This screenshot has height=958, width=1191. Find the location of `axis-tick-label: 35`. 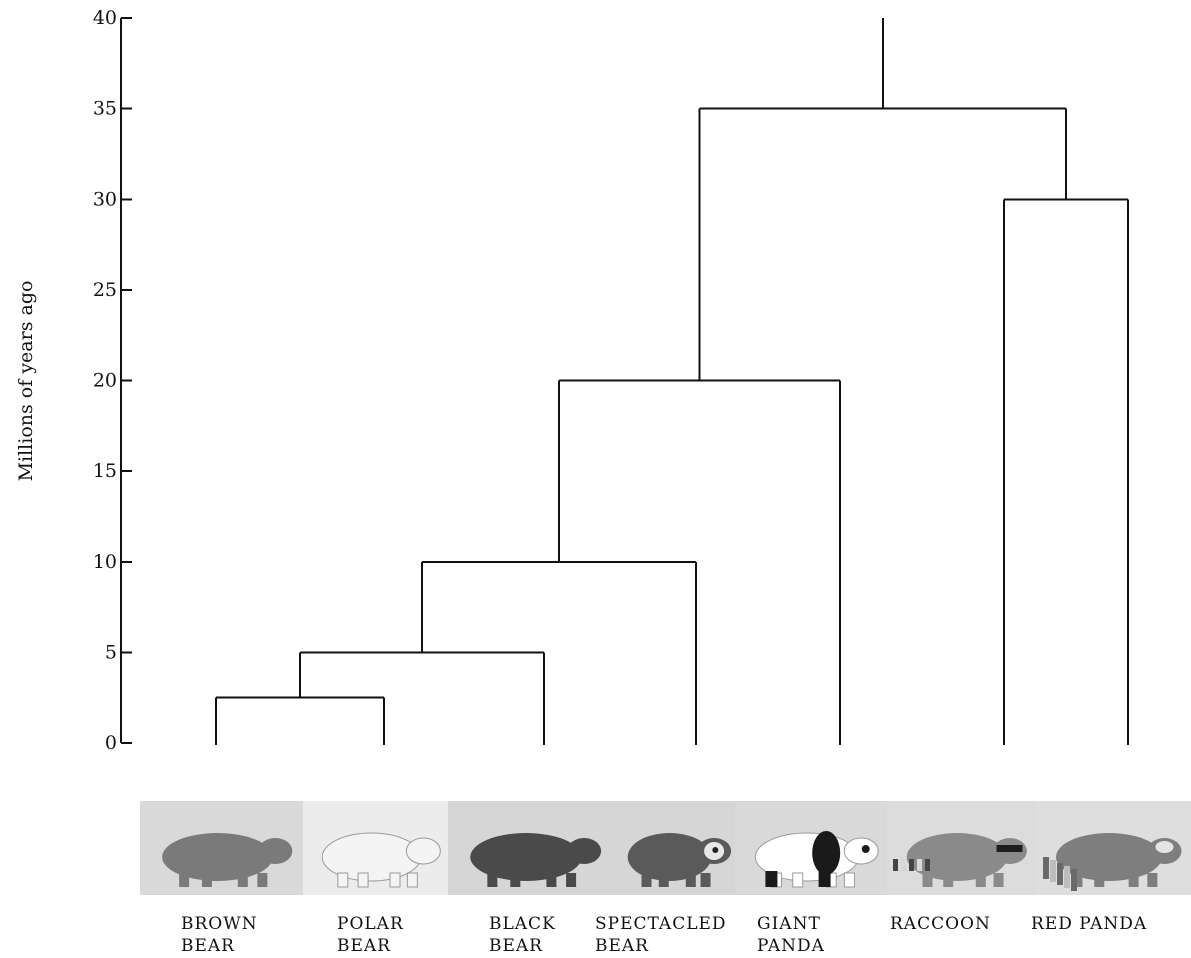

axis-tick-label: 35 is located at coordinates (105, 109).